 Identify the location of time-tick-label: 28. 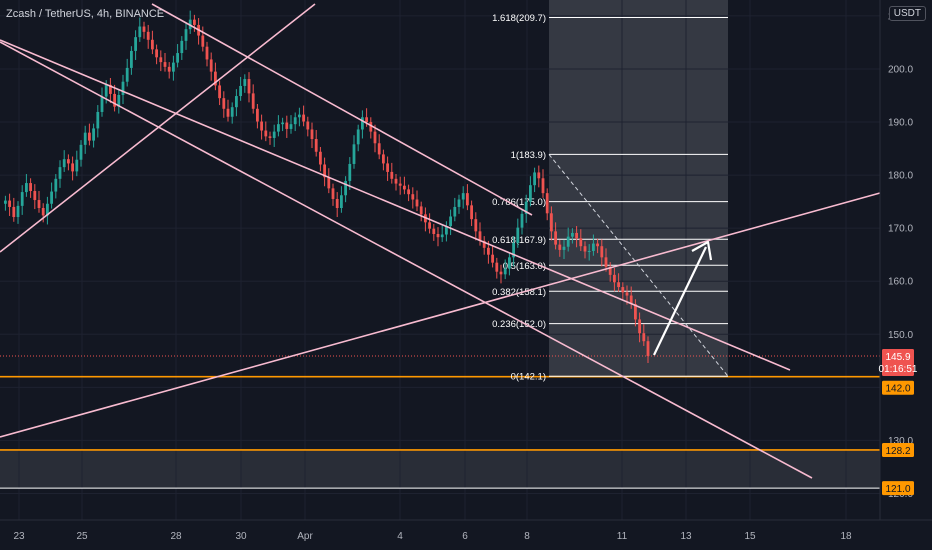
(176, 536).